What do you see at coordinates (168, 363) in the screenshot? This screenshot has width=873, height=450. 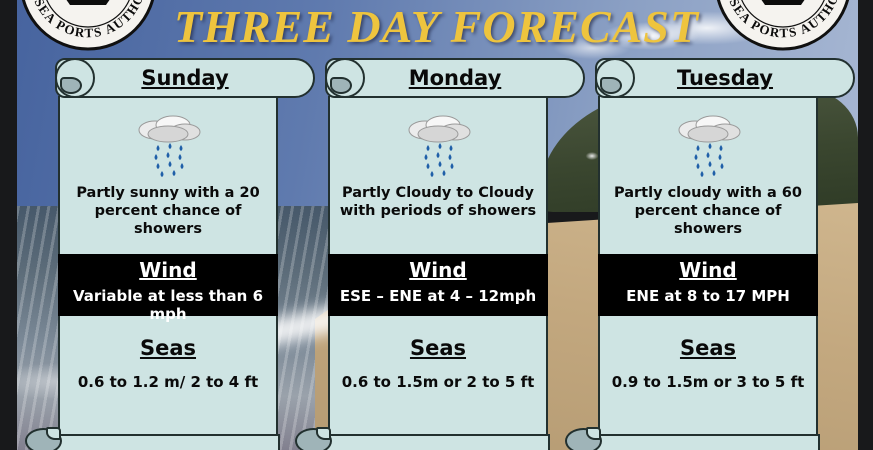 I see `seas-section: Seas 0.6 to 1.2 m/ 2 to 4 ft` at bounding box center [168, 363].